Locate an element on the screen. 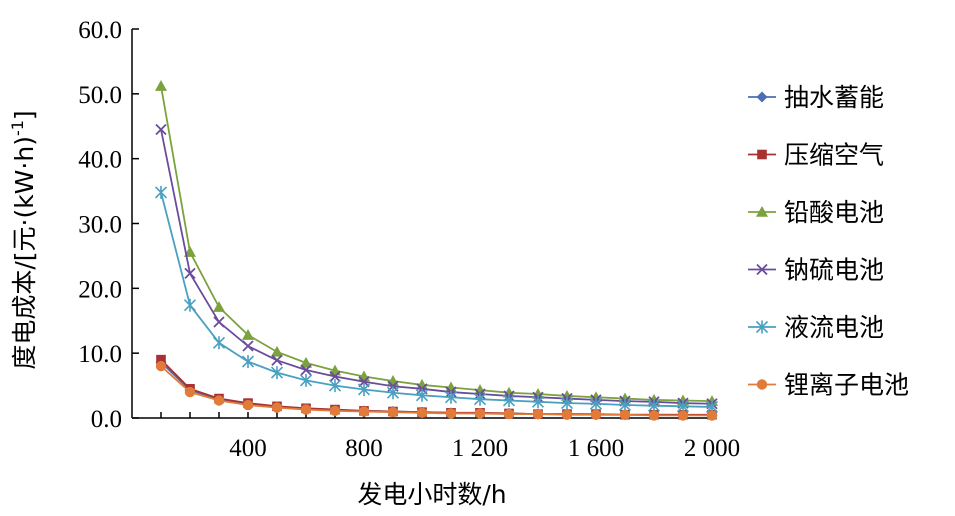 The height and width of the screenshot is (516, 955). legend-item: 钠硫电池 is located at coordinates (816, 270).